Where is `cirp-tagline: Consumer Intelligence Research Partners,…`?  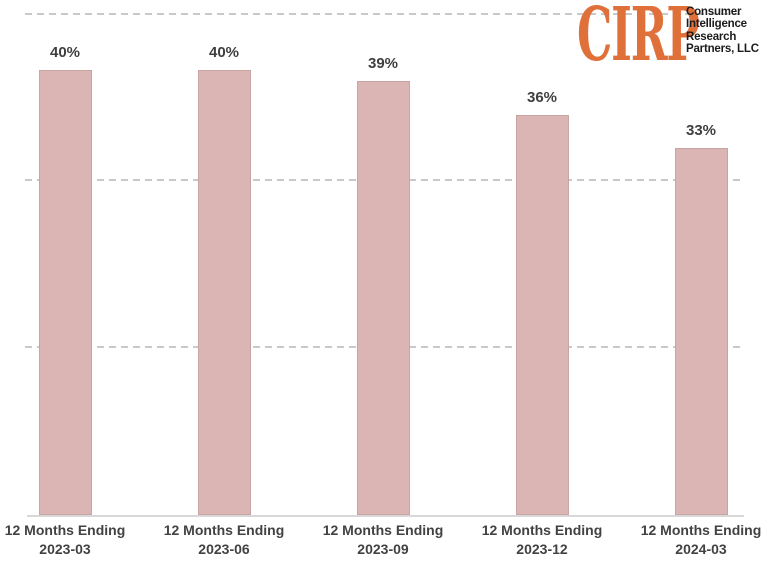 cirp-tagline: Consumer Intelligence Research Partners,… is located at coordinates (722, 31).